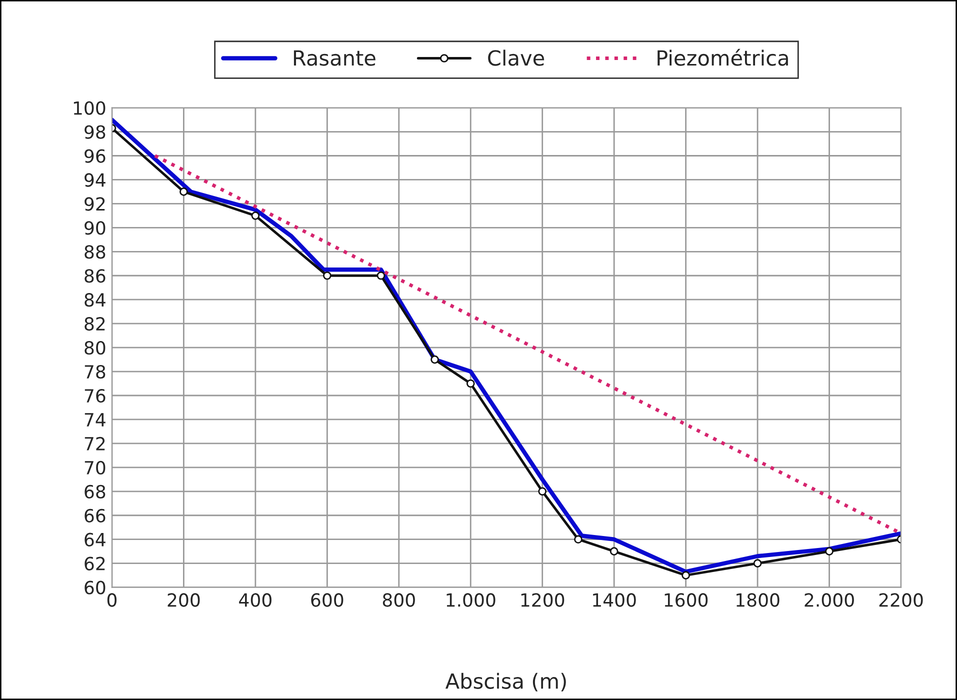 This screenshot has height=700, width=957. I want to click on y-tick-label: 92, so click(94, 204).